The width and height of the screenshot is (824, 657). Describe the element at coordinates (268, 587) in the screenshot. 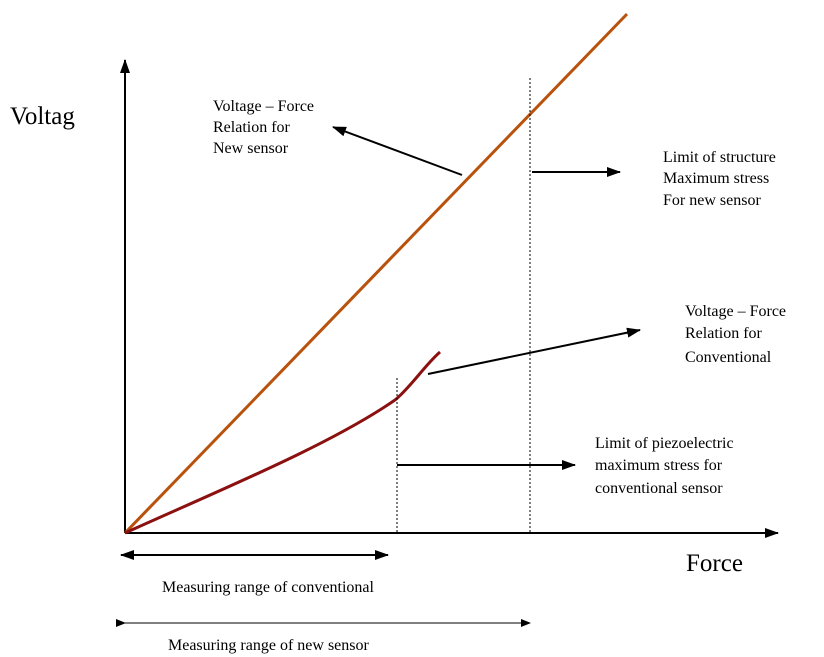

I see `range-label: Measuring range of conventional` at that location.